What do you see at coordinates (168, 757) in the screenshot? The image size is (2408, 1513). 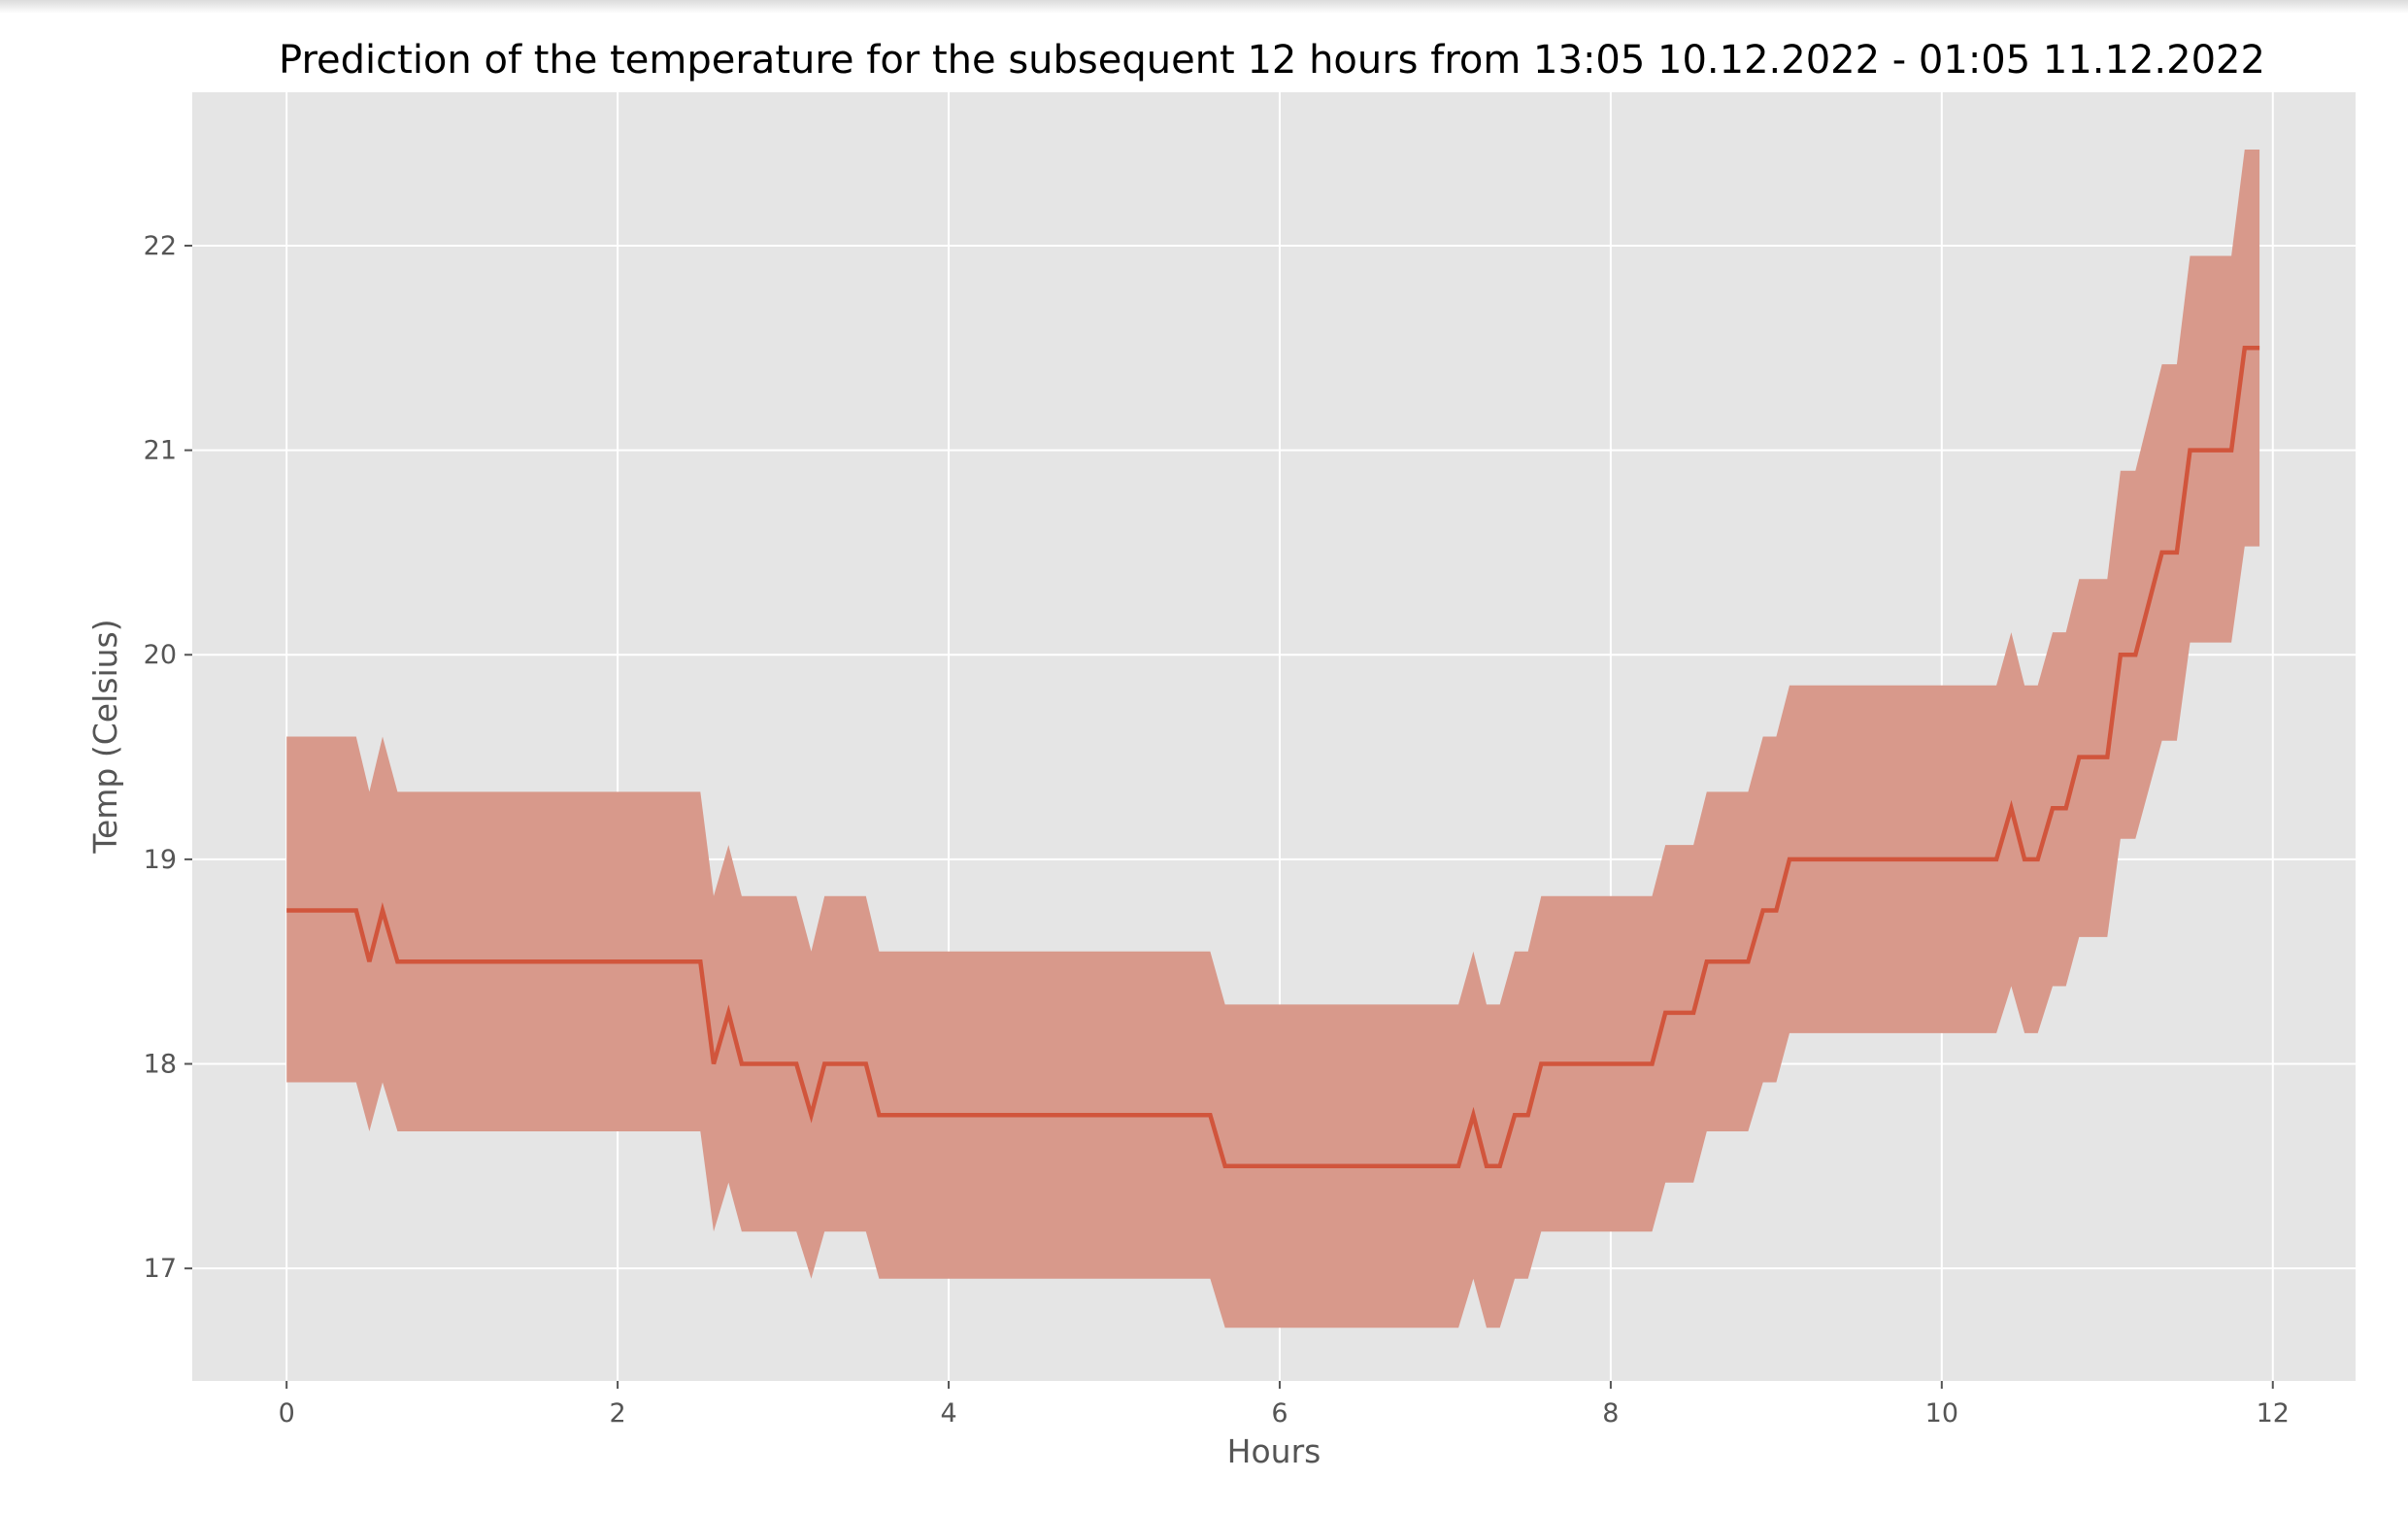 I see `y-axis-ticks: 17 18 19 20 21 22` at bounding box center [168, 757].